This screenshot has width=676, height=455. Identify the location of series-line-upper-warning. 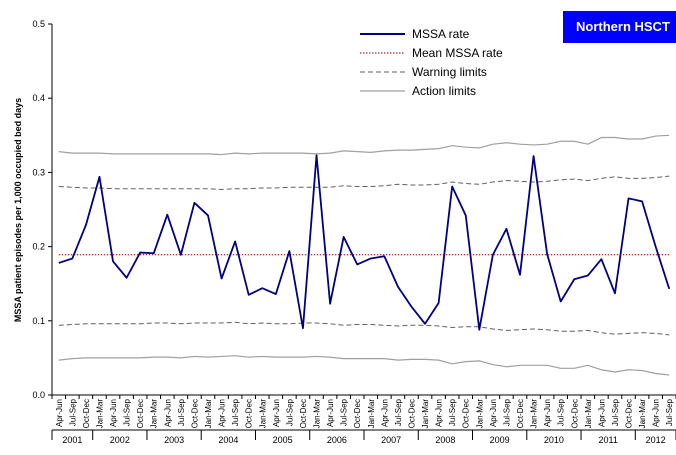
(364, 182).